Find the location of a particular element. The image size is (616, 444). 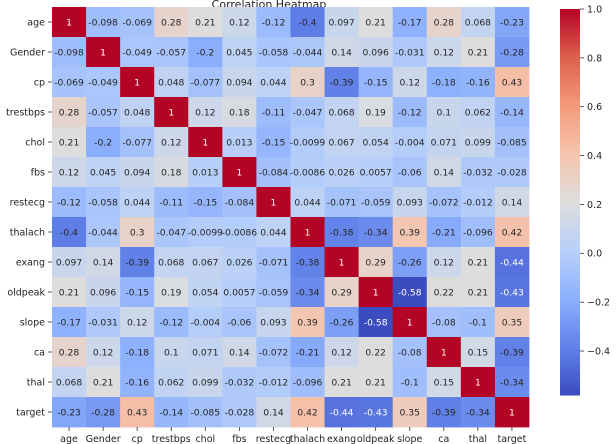

heatmap-cell-exang-ca is located at coordinates (444, 262).